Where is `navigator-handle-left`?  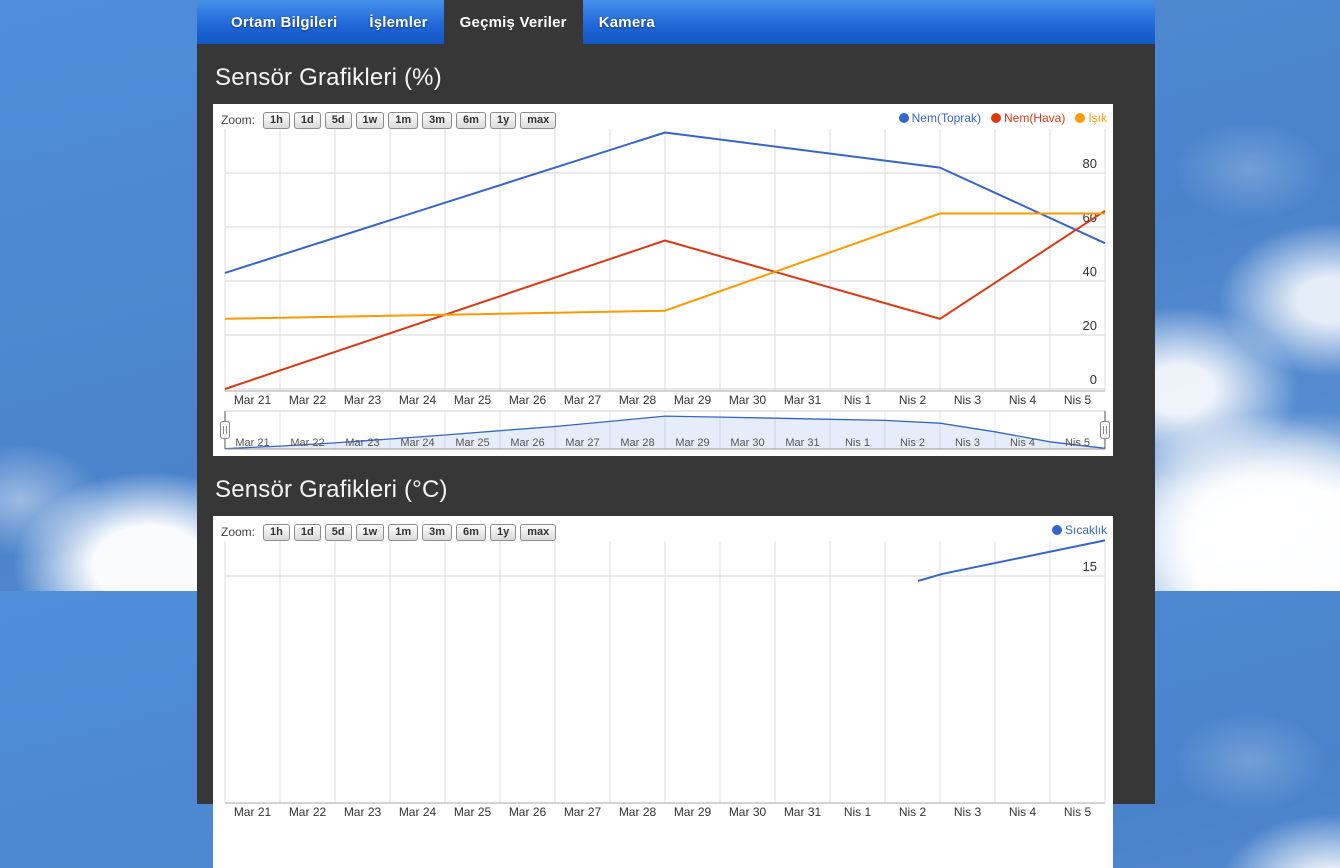 navigator-handle-left is located at coordinates (225, 430).